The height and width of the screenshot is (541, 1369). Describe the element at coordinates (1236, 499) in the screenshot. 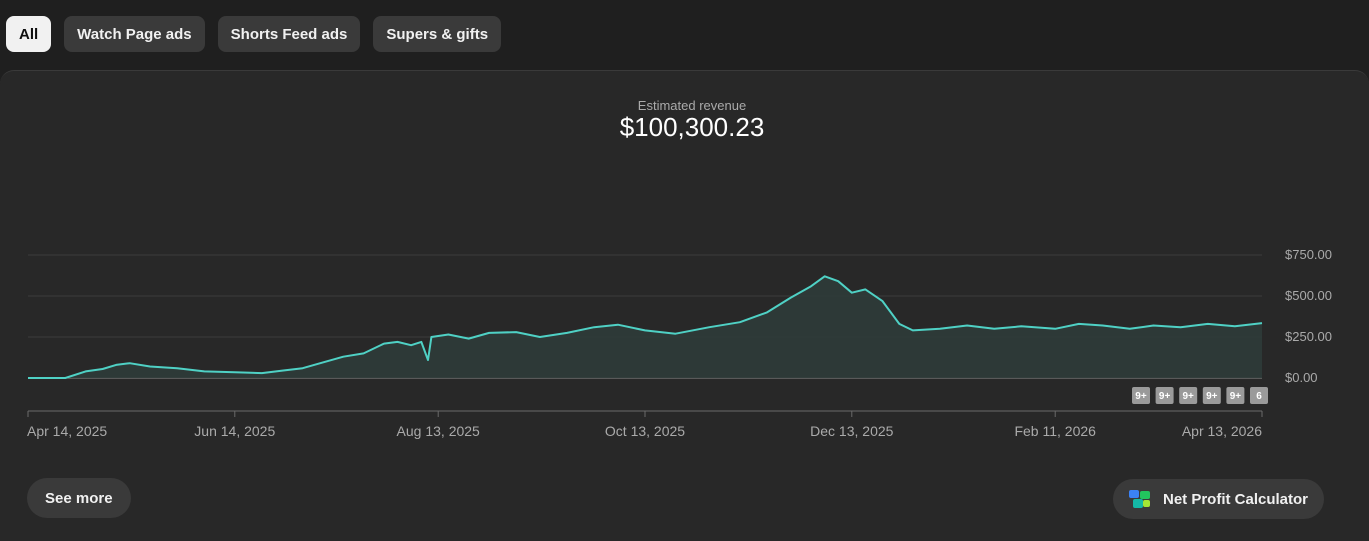

I see `net-profit-calculator-label: Net Profit Calculator` at that location.